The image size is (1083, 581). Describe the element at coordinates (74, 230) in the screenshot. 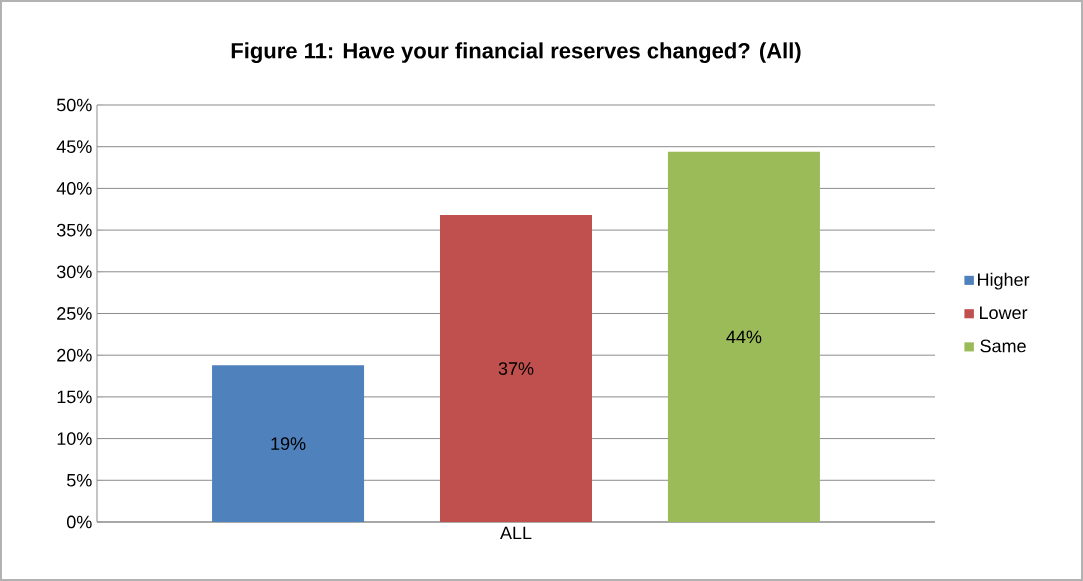

I see `y-tick-label: 35%` at that location.